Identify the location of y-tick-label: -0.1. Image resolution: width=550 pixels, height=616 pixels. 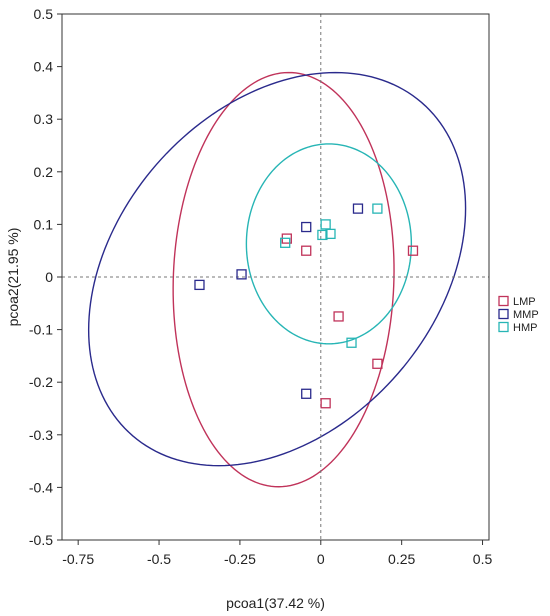
(41, 330).